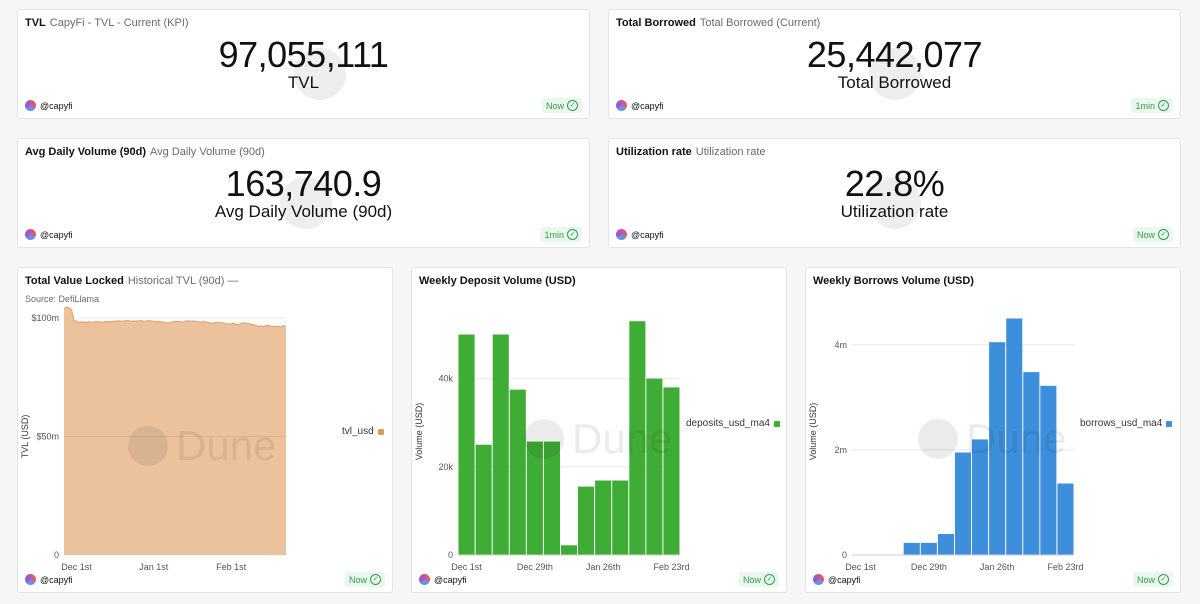 The image size is (1200, 604). What do you see at coordinates (175, 317) in the screenshot?
I see `tvl-line` at bounding box center [175, 317].